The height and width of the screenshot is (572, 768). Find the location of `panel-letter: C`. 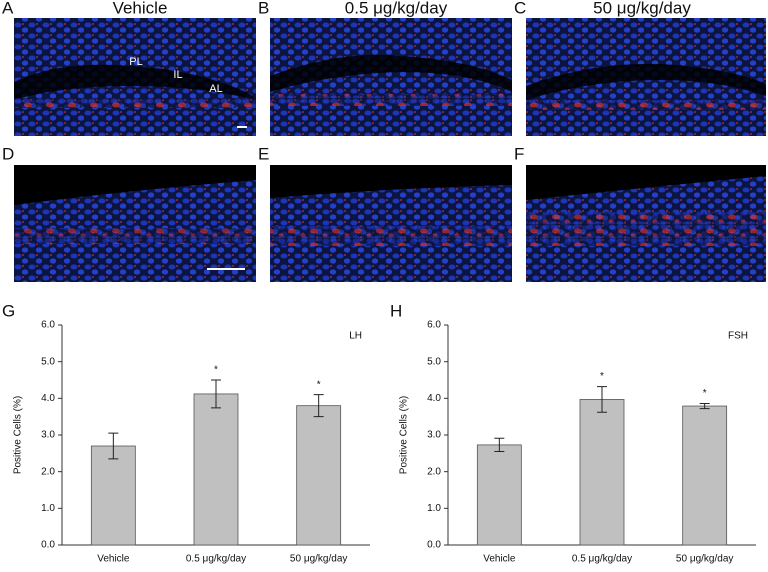

panel-letter: C is located at coordinates (520, 8).